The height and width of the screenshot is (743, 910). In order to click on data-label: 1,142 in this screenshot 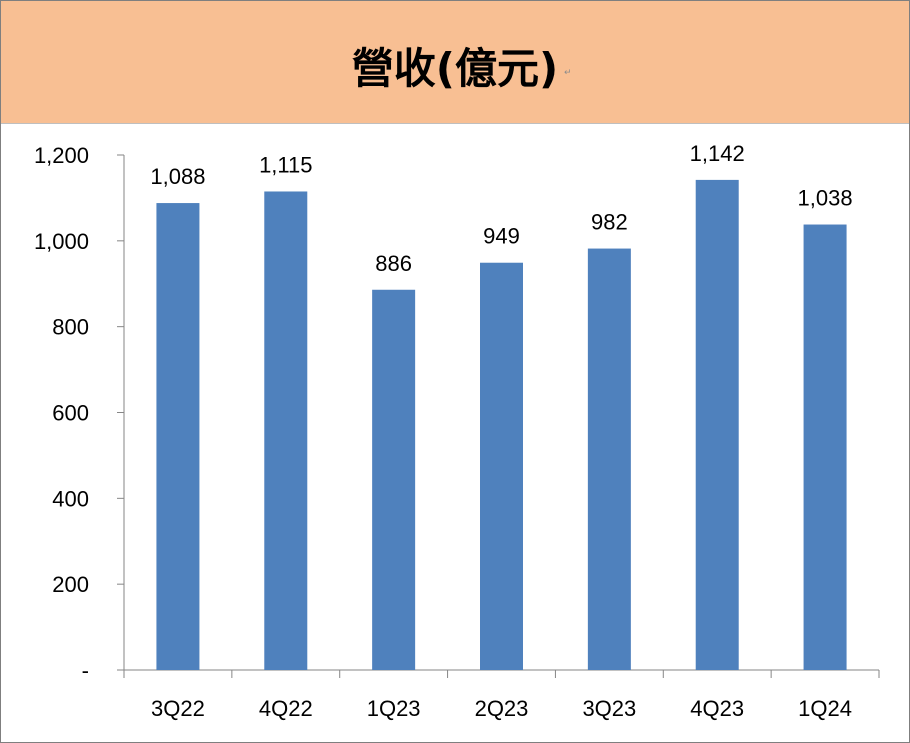, I will do `click(717, 153)`.